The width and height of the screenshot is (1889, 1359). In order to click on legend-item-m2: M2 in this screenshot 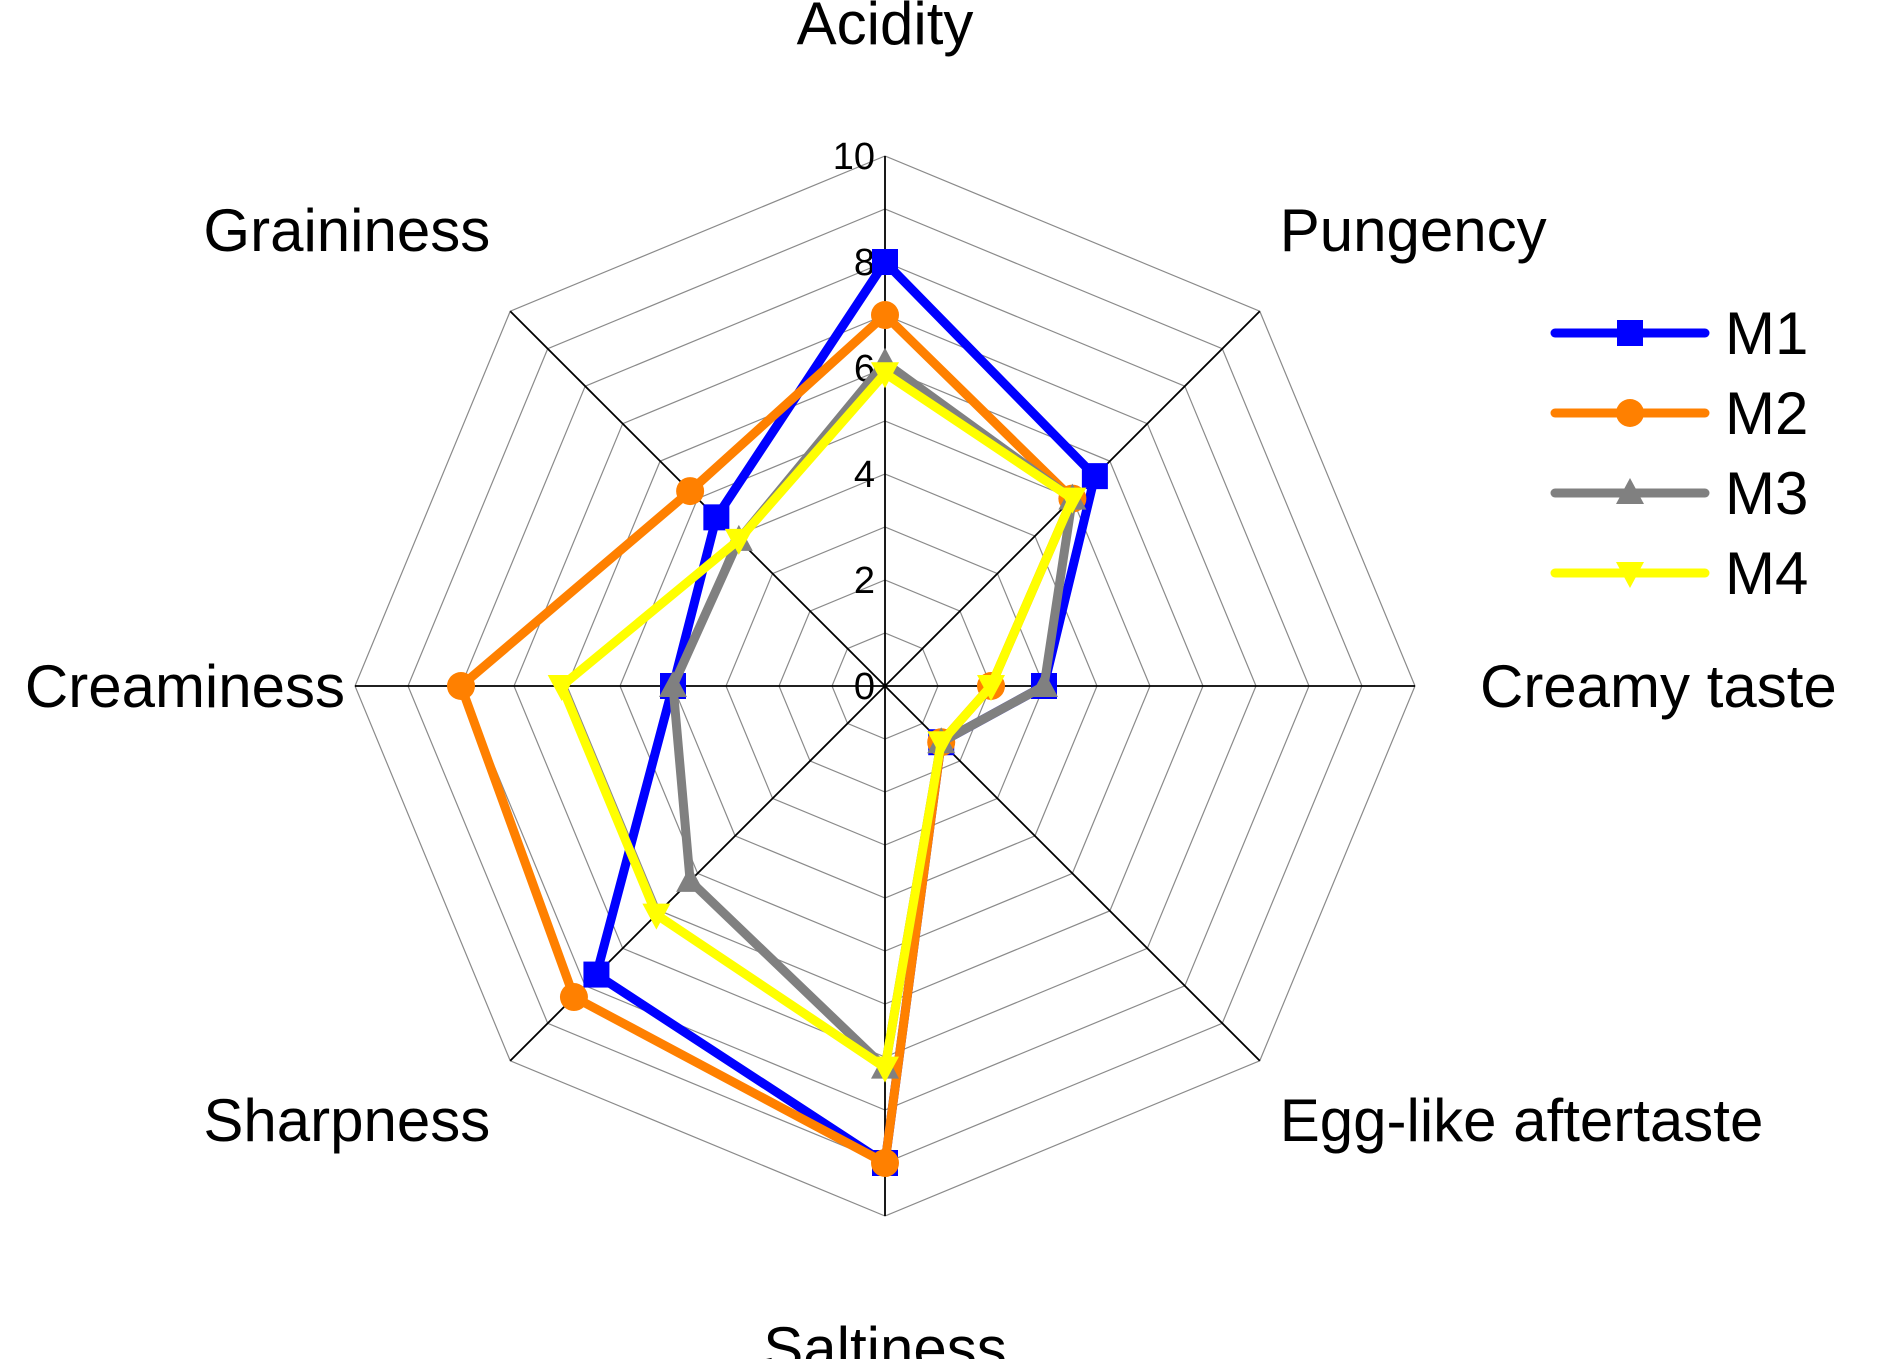, I will do `click(1679, 413)`.